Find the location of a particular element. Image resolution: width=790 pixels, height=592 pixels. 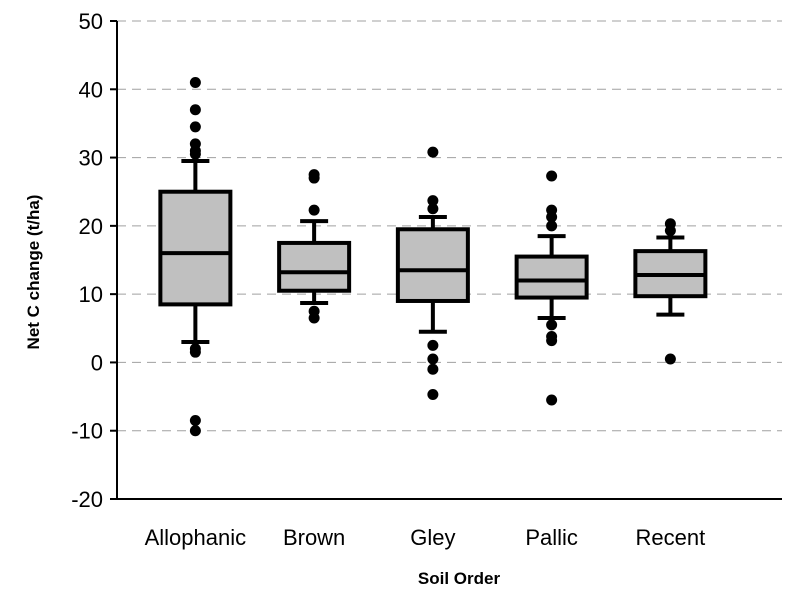

y-tick-label: 20 is located at coordinates (91, 226).